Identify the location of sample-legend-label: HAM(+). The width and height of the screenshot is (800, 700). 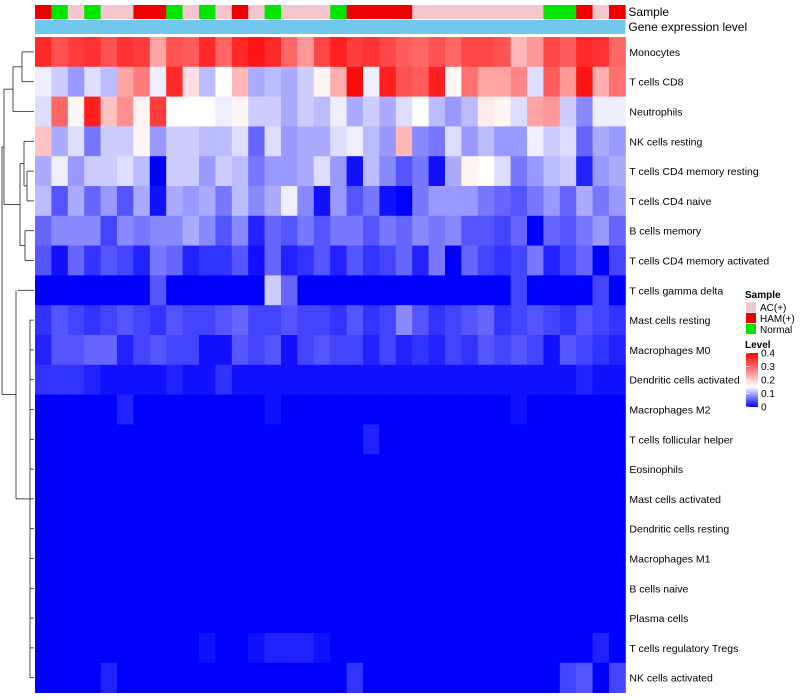
(777, 319).